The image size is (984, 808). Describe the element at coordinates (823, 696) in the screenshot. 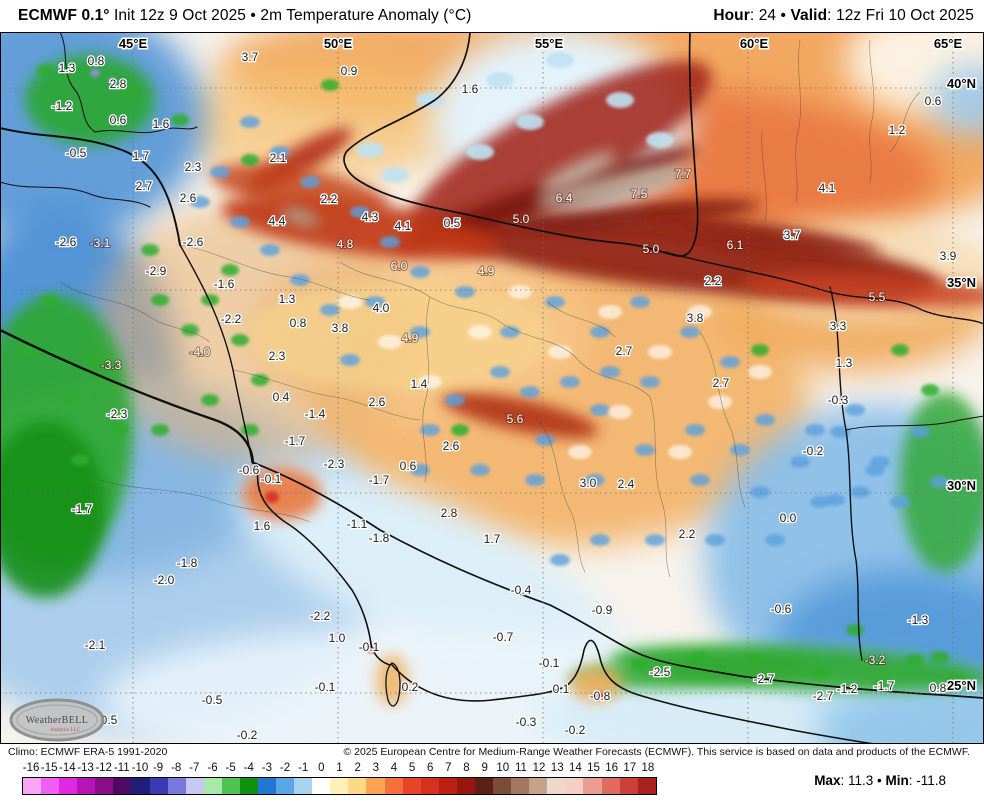

I see `anomaly-value: -2.7` at that location.